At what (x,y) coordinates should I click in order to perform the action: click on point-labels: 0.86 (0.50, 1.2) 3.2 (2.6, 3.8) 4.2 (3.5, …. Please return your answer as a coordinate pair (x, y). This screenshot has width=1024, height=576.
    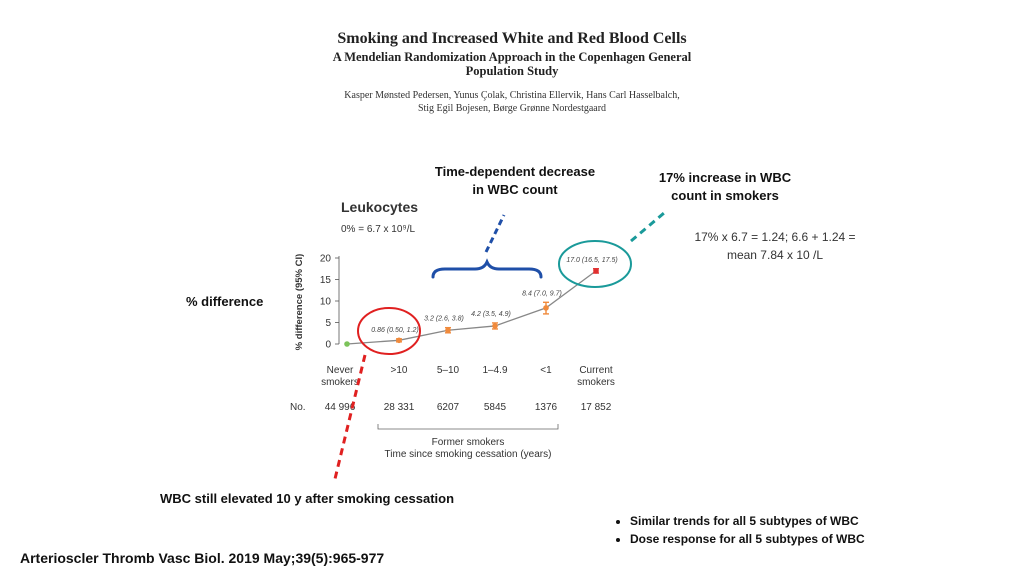
    Looking at the image, I should click on (494, 295).